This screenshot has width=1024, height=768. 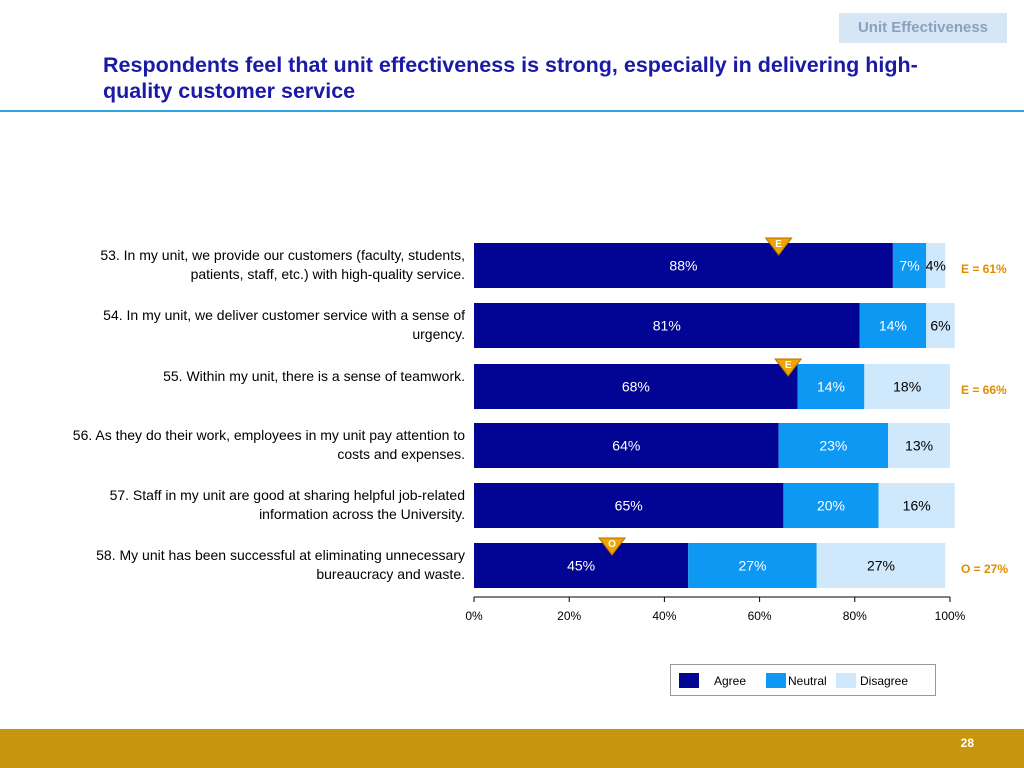 I want to click on data-label: 68%, so click(x=636, y=387).